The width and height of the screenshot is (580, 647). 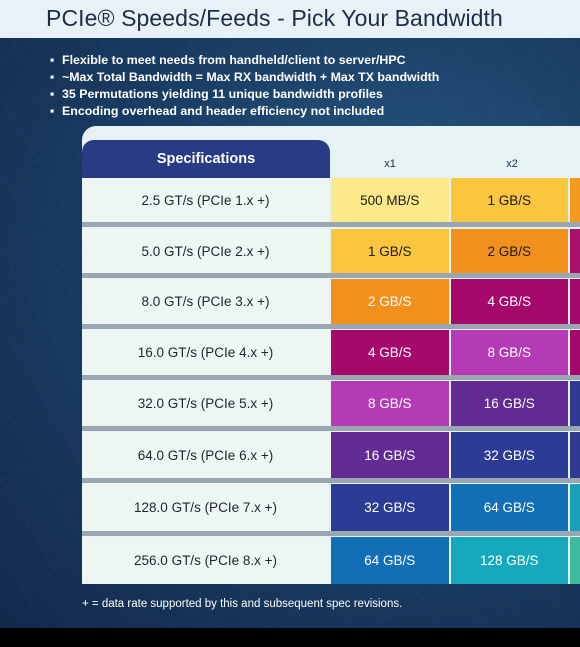 I want to click on table-row: 8.0 GT/s (PCIe 3.x +) 2 GB/S 4 GB/S, so click(x=331, y=301).